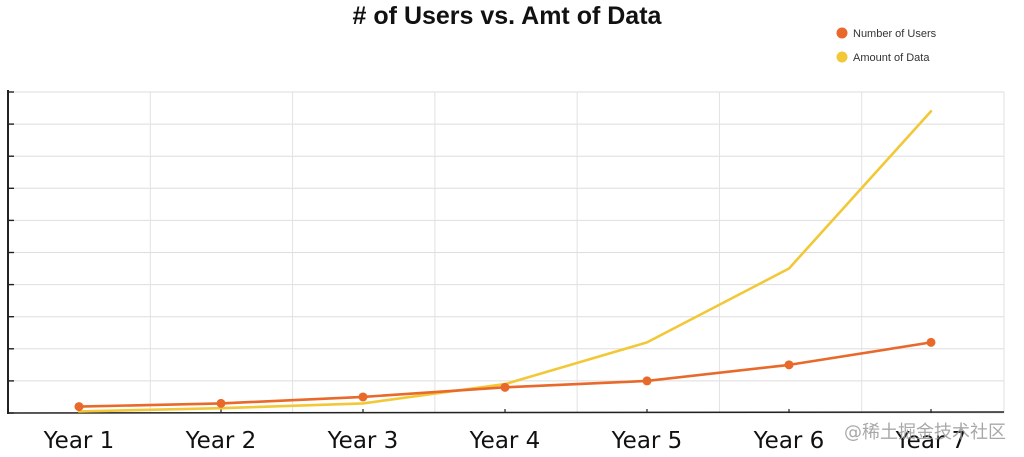 Image resolution: width=1024 pixels, height=457 pixels. Describe the element at coordinates (789, 441) in the screenshot. I see `x-tick-label: Year 6` at that location.